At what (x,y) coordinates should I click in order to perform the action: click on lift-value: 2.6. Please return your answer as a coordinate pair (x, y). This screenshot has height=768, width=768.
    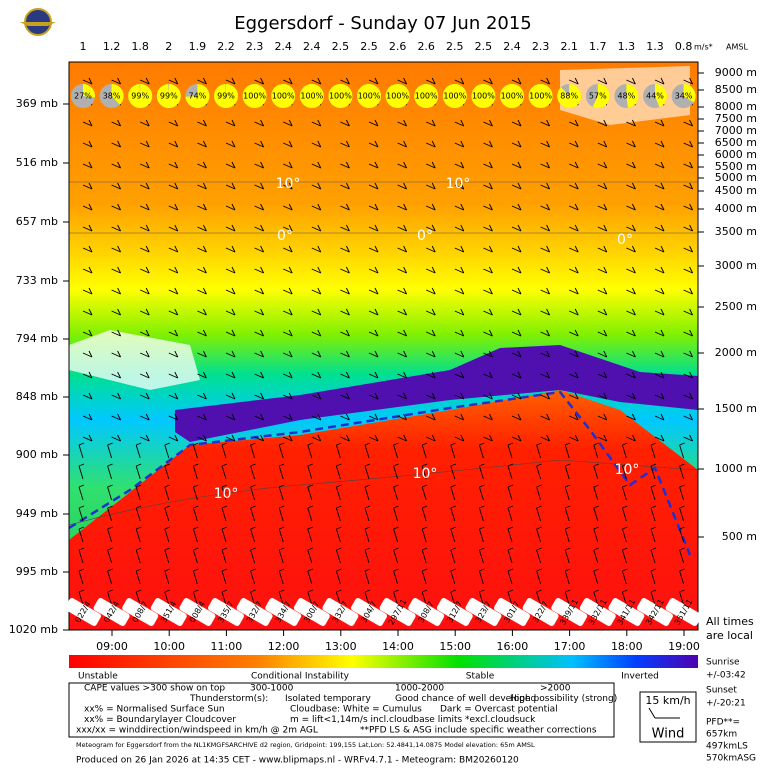
    Looking at the image, I should click on (426, 46).